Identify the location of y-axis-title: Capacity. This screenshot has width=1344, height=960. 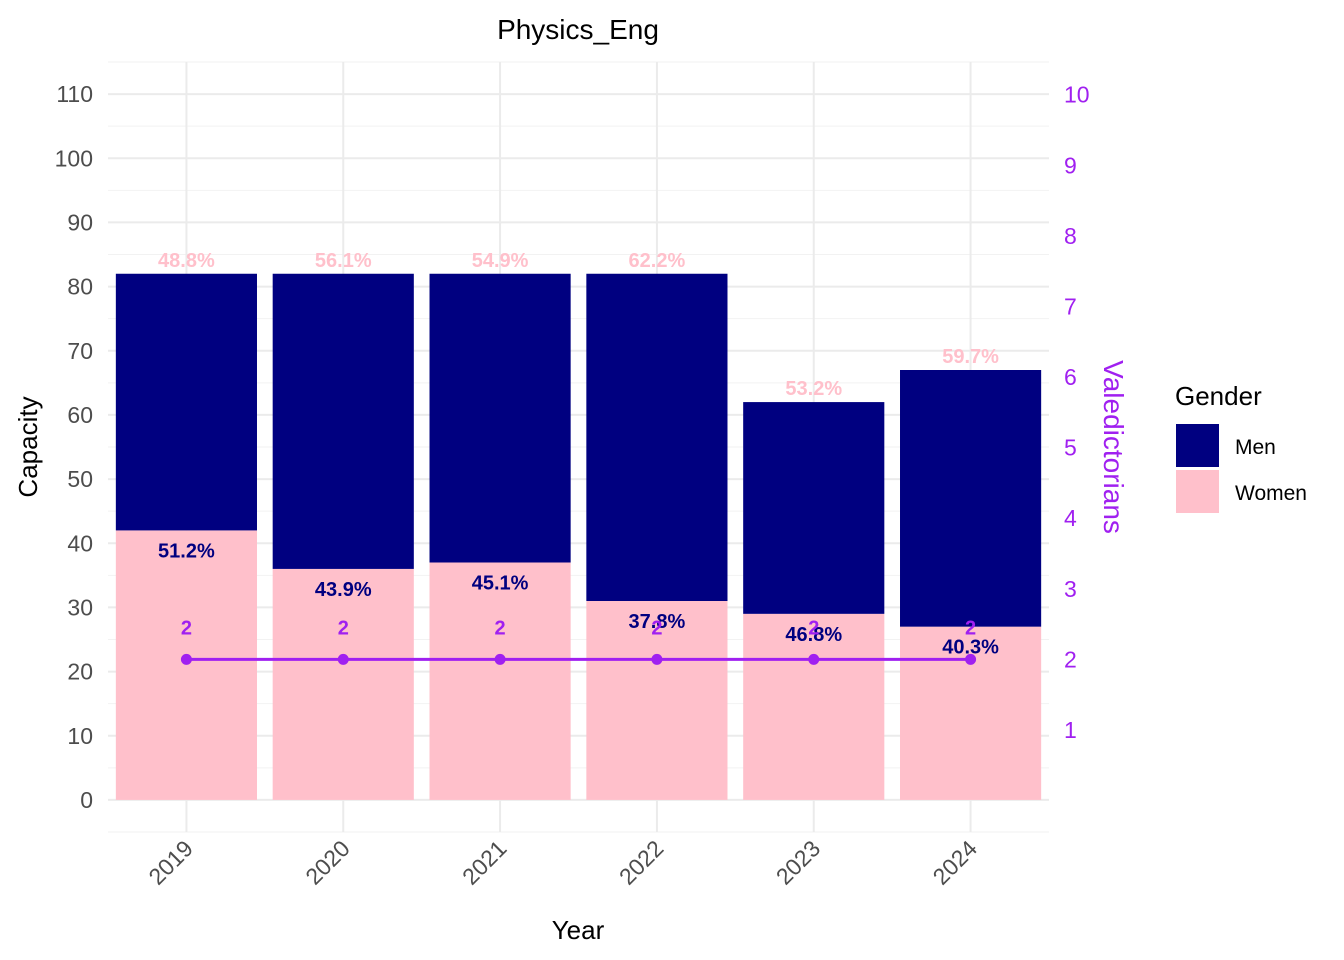
(28, 446).